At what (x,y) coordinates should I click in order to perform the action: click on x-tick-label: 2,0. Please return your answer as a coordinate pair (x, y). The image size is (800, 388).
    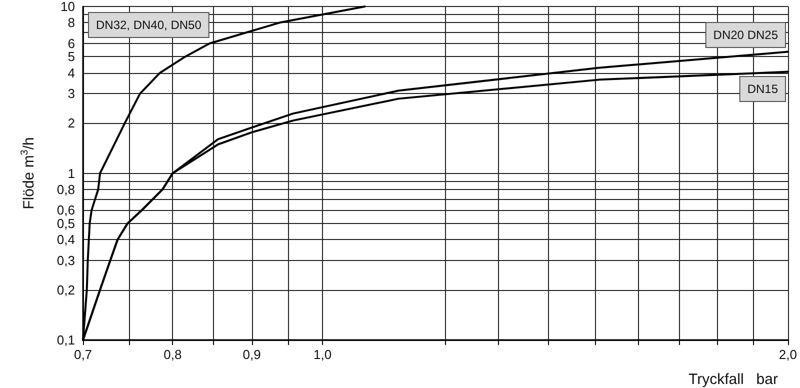
    Looking at the image, I should click on (788, 354).